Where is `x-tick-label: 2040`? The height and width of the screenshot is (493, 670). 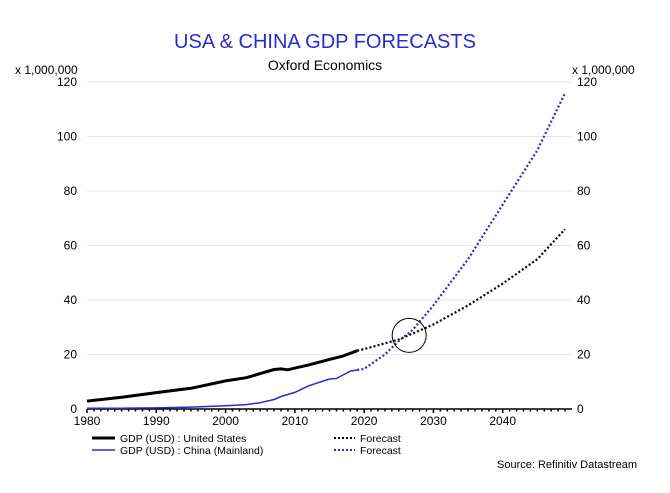 x-tick-label: 2040 is located at coordinates (502, 421).